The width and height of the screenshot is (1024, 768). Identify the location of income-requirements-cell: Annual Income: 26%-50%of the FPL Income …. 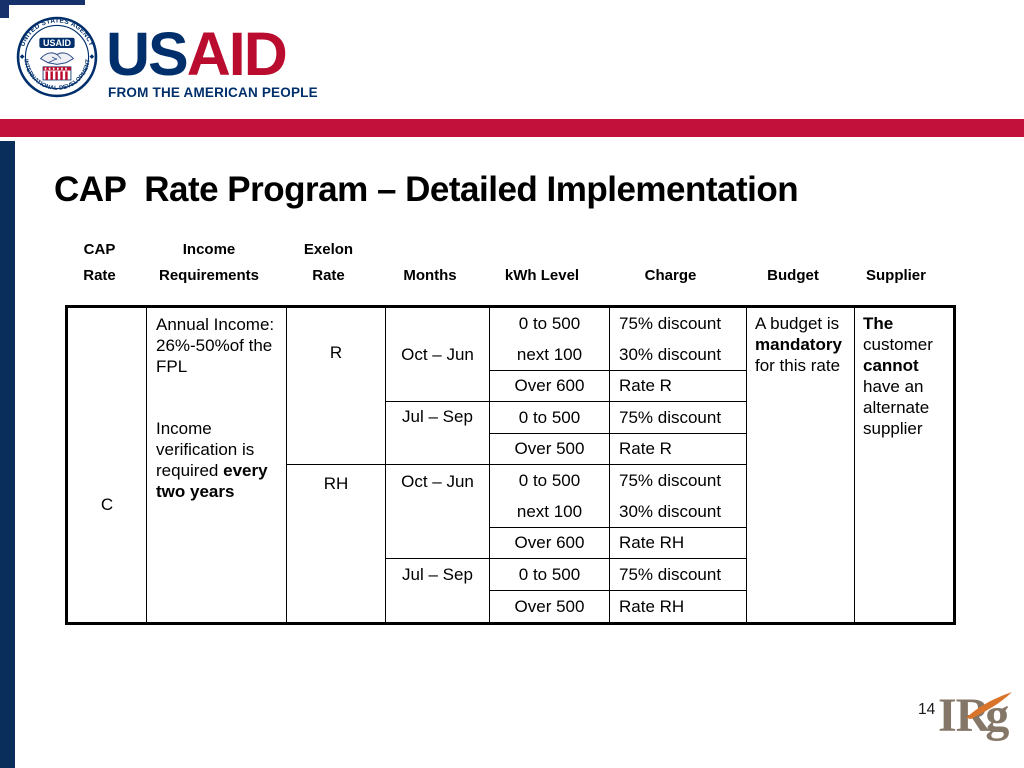
(217, 465).